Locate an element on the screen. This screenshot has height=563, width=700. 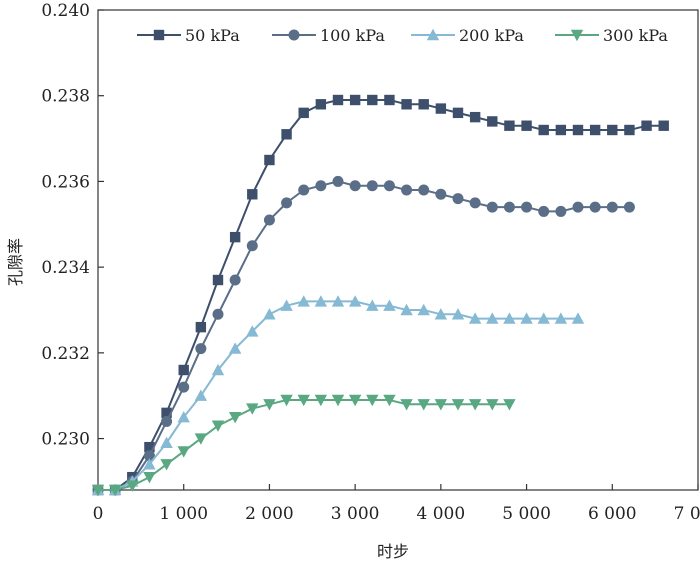
series-line is located at coordinates (304, 445).